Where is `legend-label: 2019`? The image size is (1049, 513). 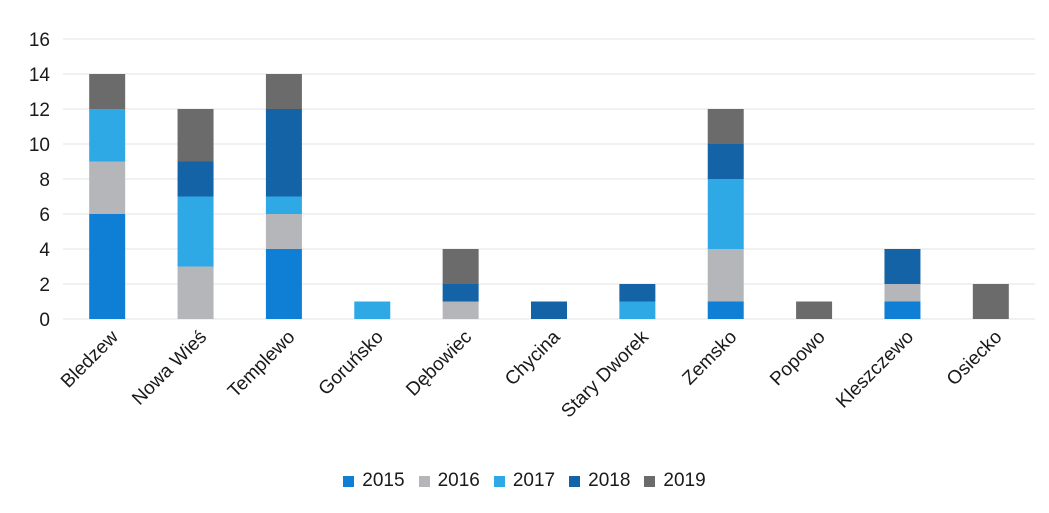 legend-label: 2019 is located at coordinates (684, 480).